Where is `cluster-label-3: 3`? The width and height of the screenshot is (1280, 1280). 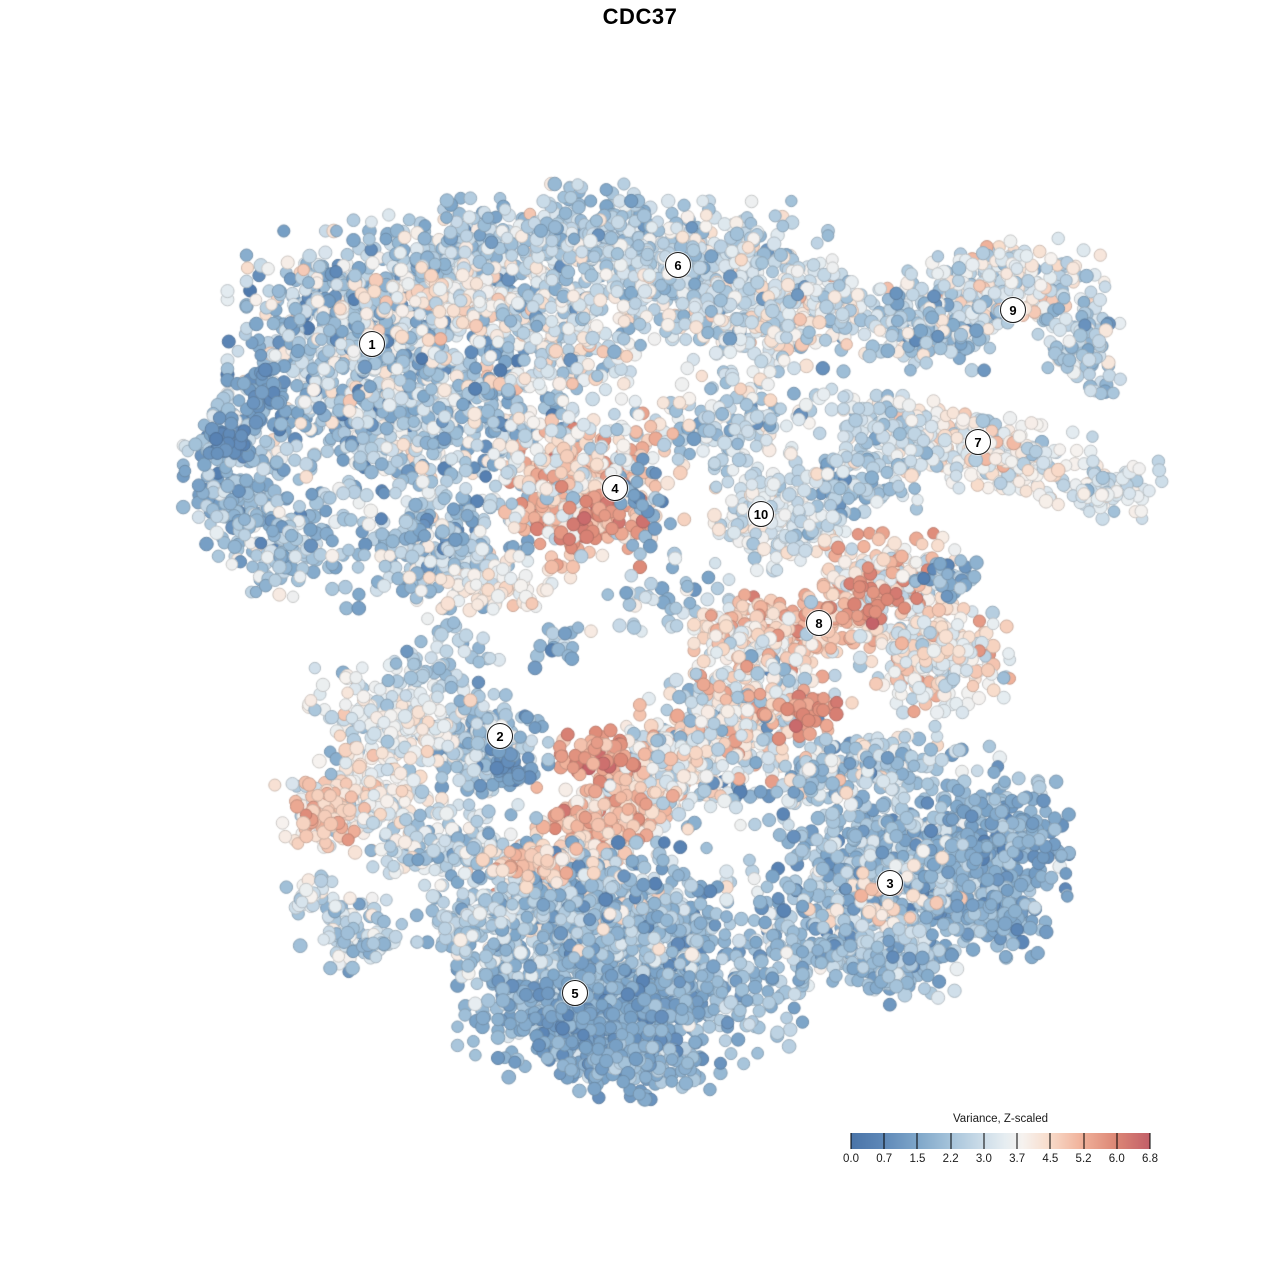 cluster-label-3: 3 is located at coordinates (890, 883).